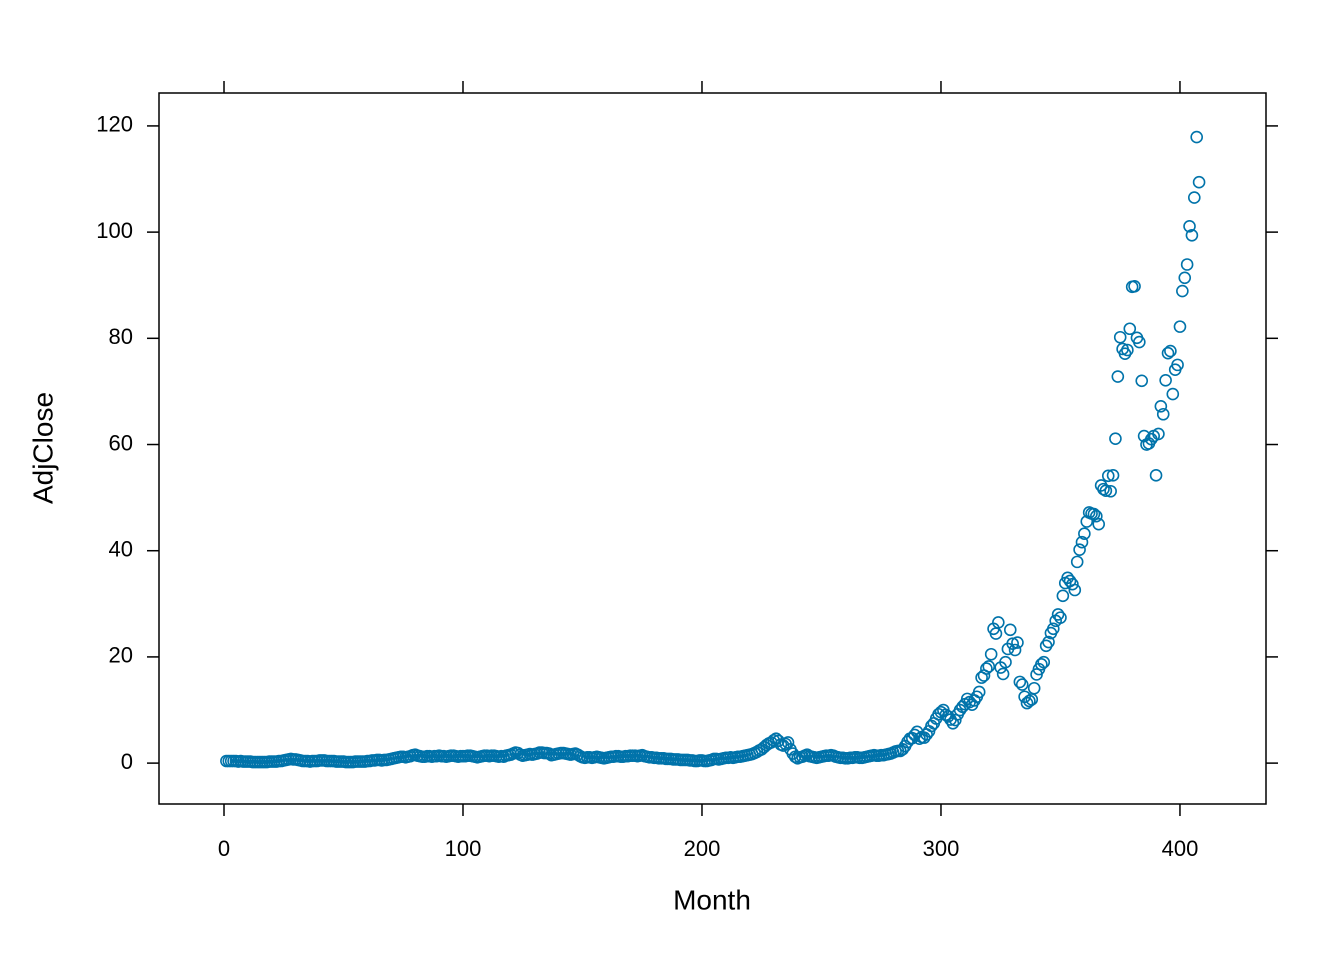 This screenshot has width=1344, height=960. Describe the element at coordinates (712, 899) in the screenshot. I see `x-axis-label: Month` at that location.